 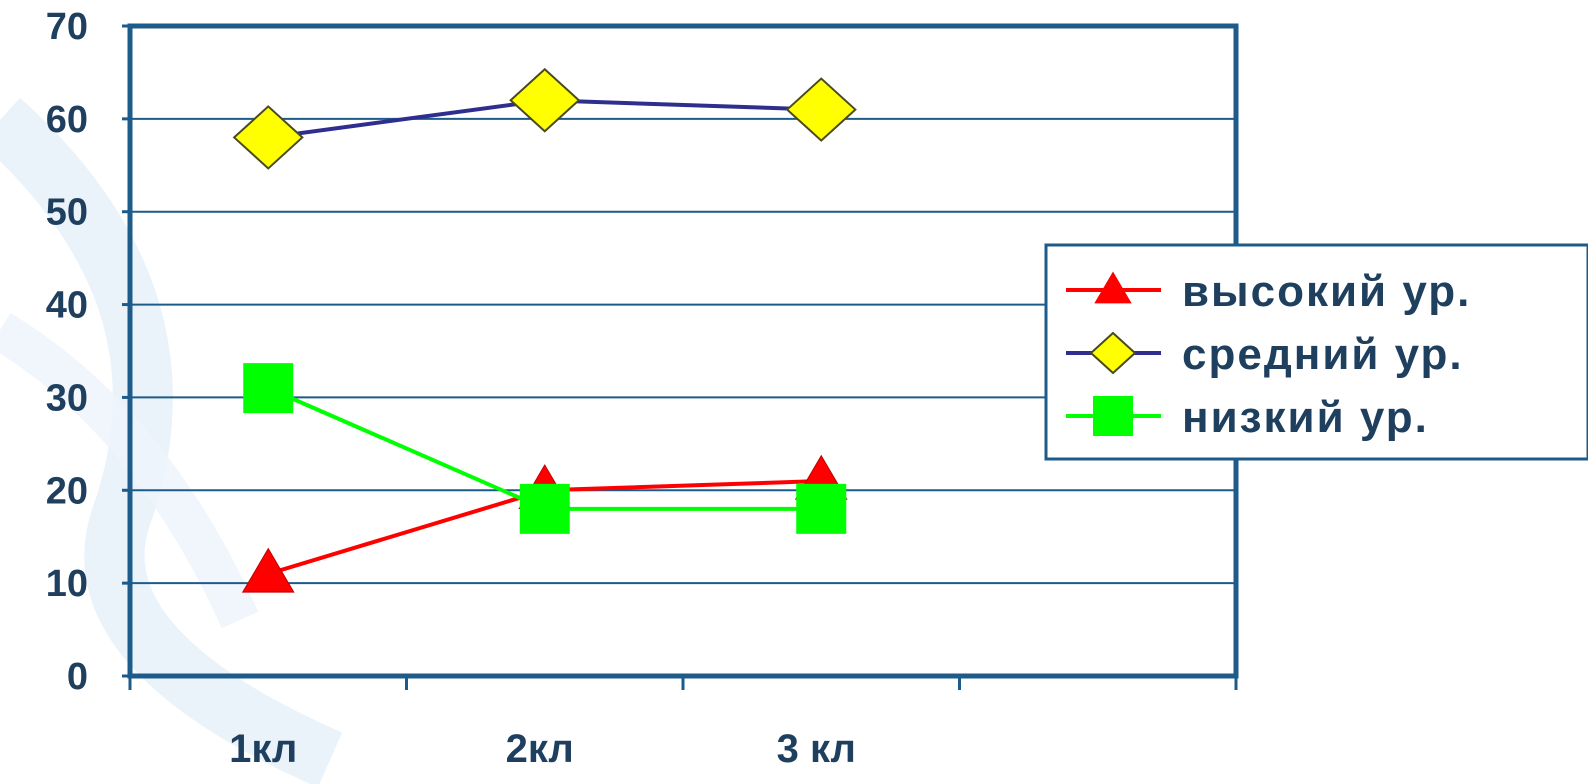 What do you see at coordinates (1113, 287) in the screenshot?
I see `marker-legend-triangle` at bounding box center [1113, 287].